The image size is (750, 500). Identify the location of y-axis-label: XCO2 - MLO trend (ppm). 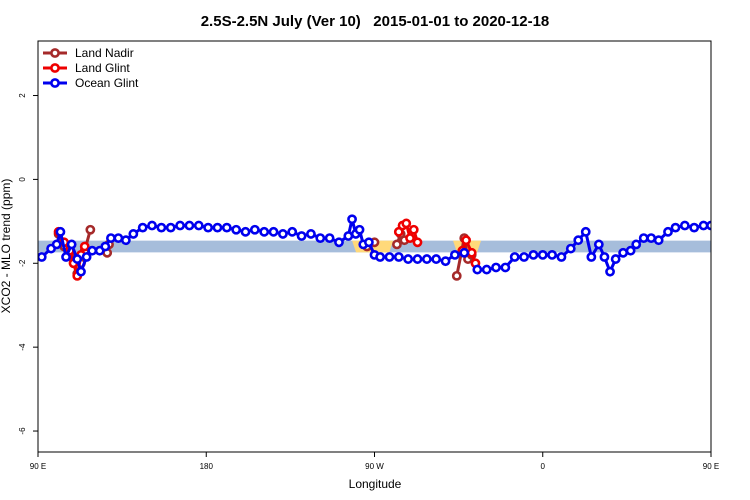
(6, 246).